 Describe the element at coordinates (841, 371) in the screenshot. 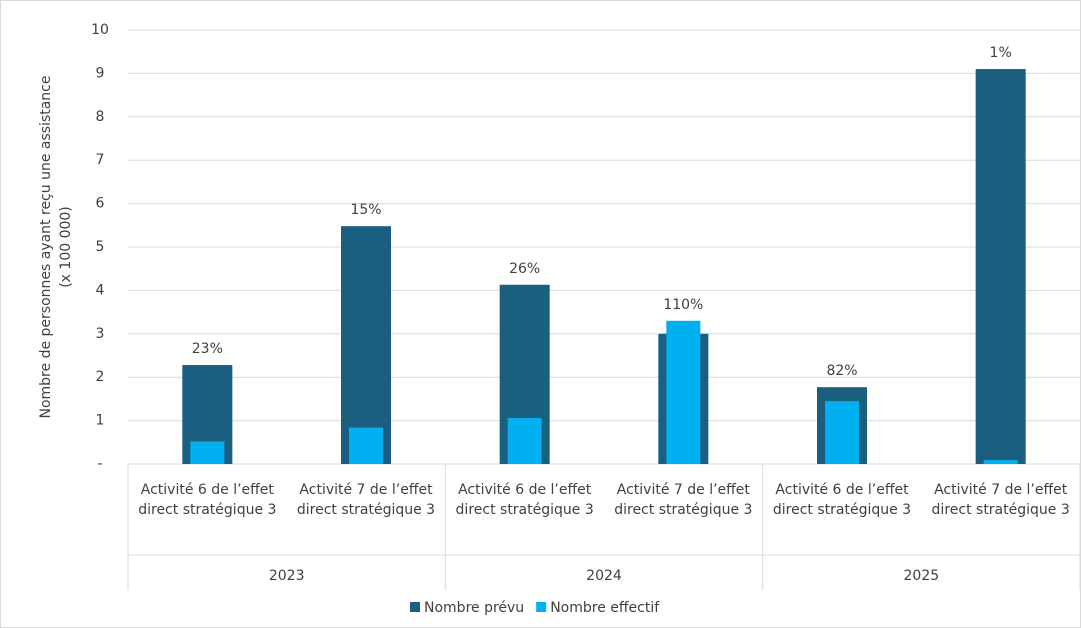

I see `data-label: 82%` at that location.